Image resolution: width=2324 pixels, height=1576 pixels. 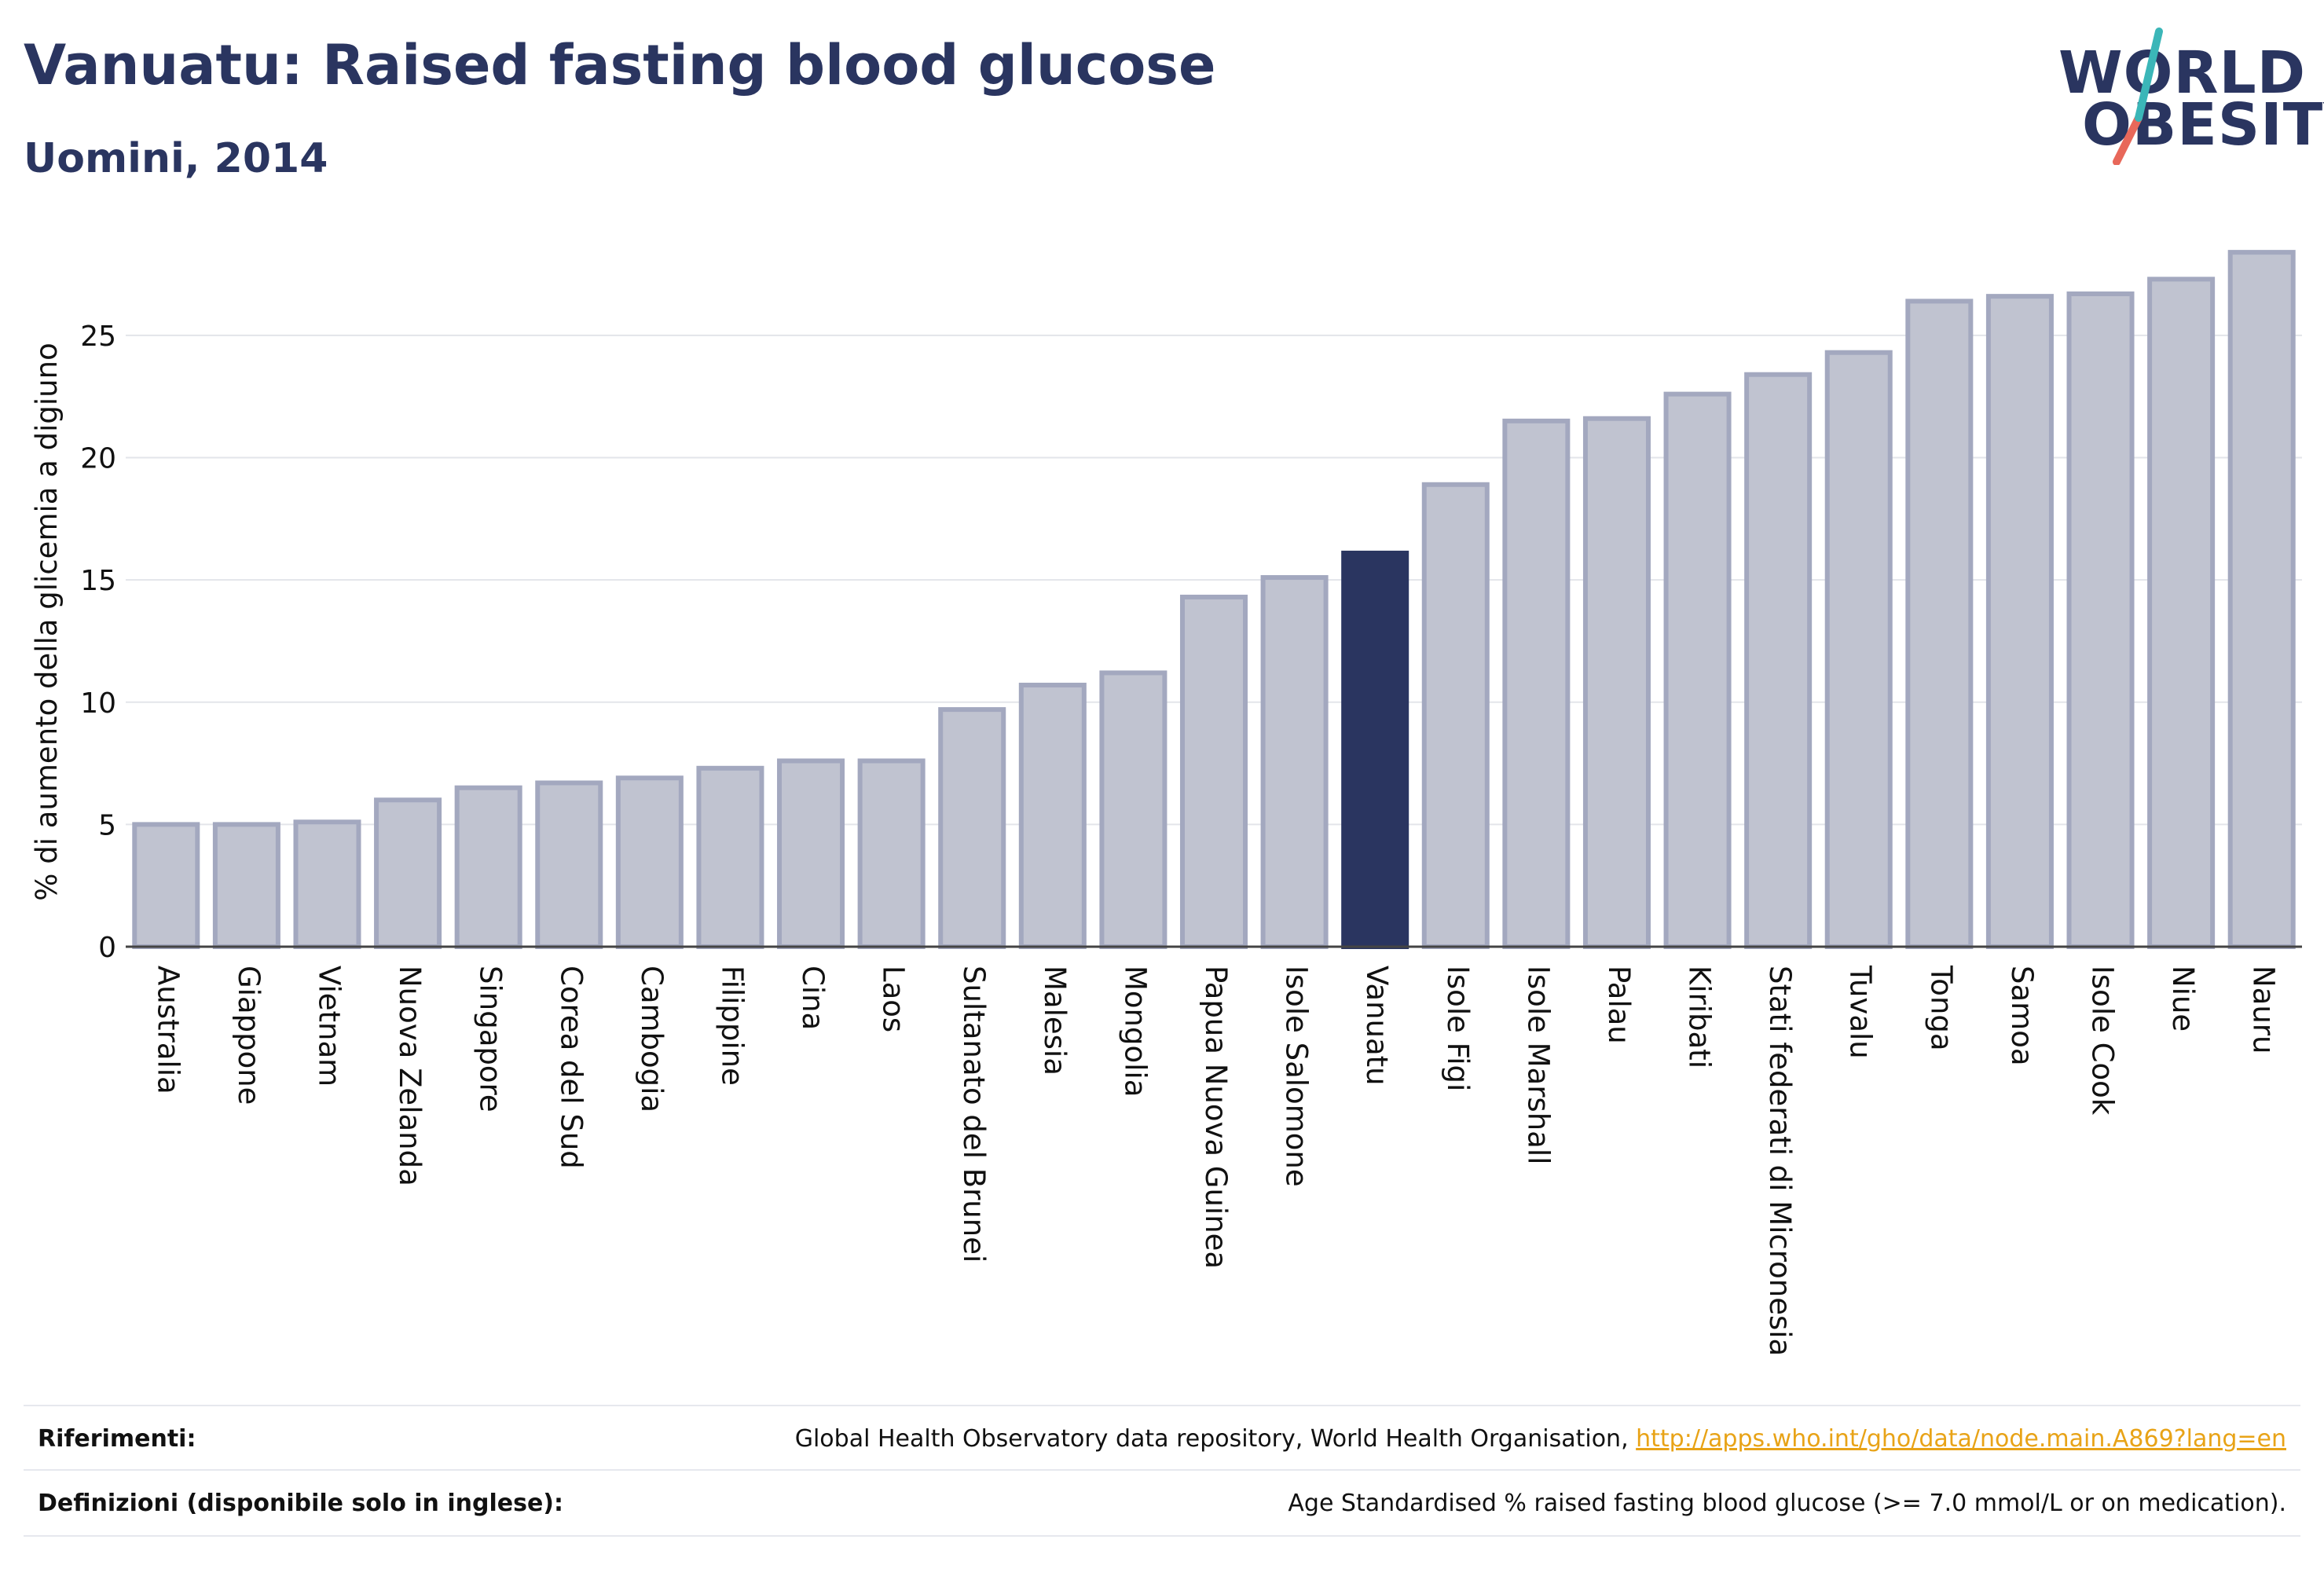 What do you see at coordinates (730, 857) in the screenshot?
I see `bar-filippine` at bounding box center [730, 857].